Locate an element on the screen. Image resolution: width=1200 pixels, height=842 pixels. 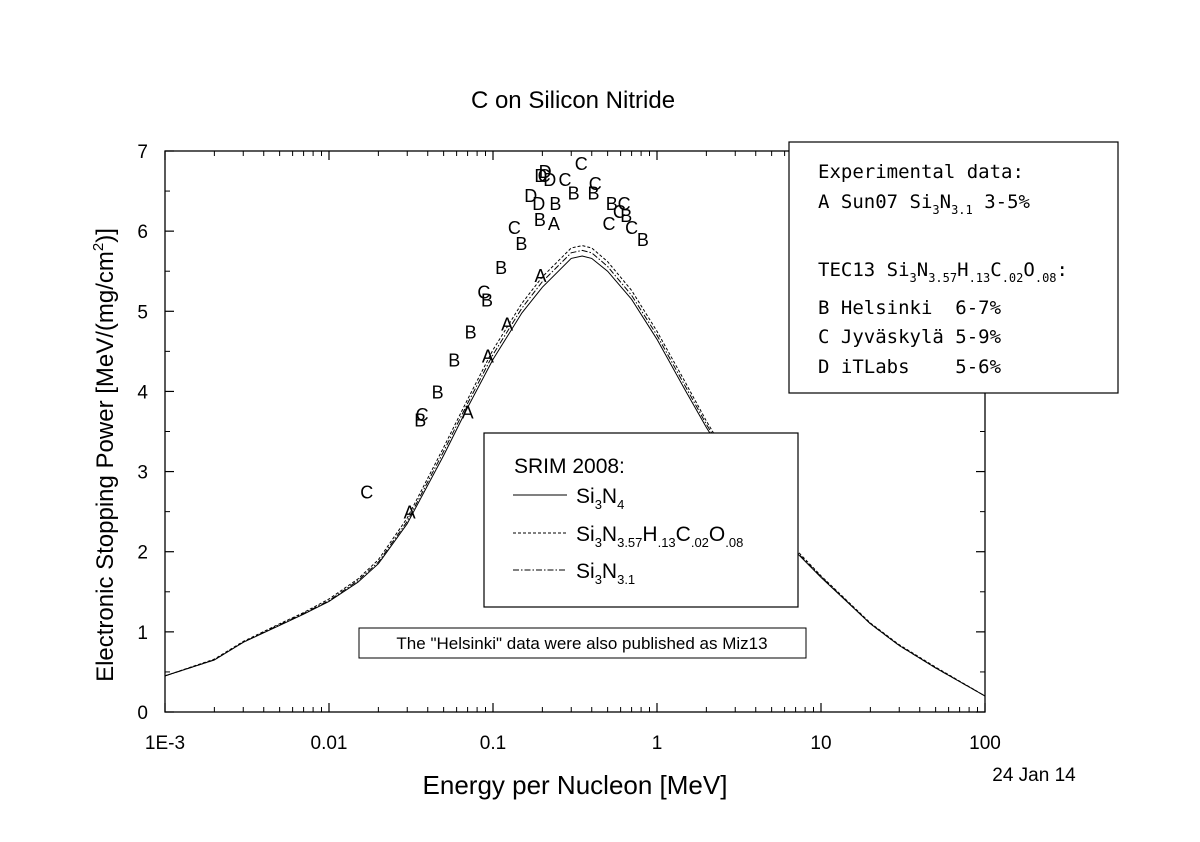
subscript: 3.57 is located at coordinates (942, 278).